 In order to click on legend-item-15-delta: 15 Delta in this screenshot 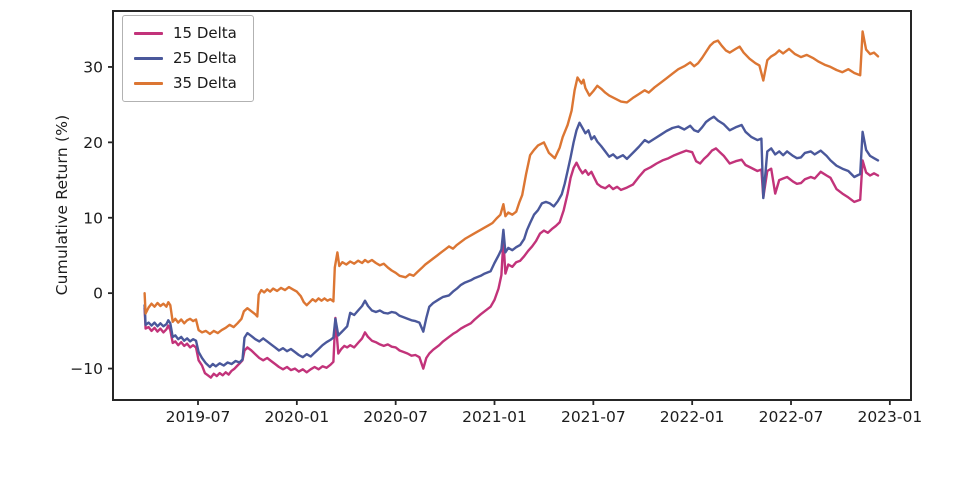, I will do `click(185, 33)`.